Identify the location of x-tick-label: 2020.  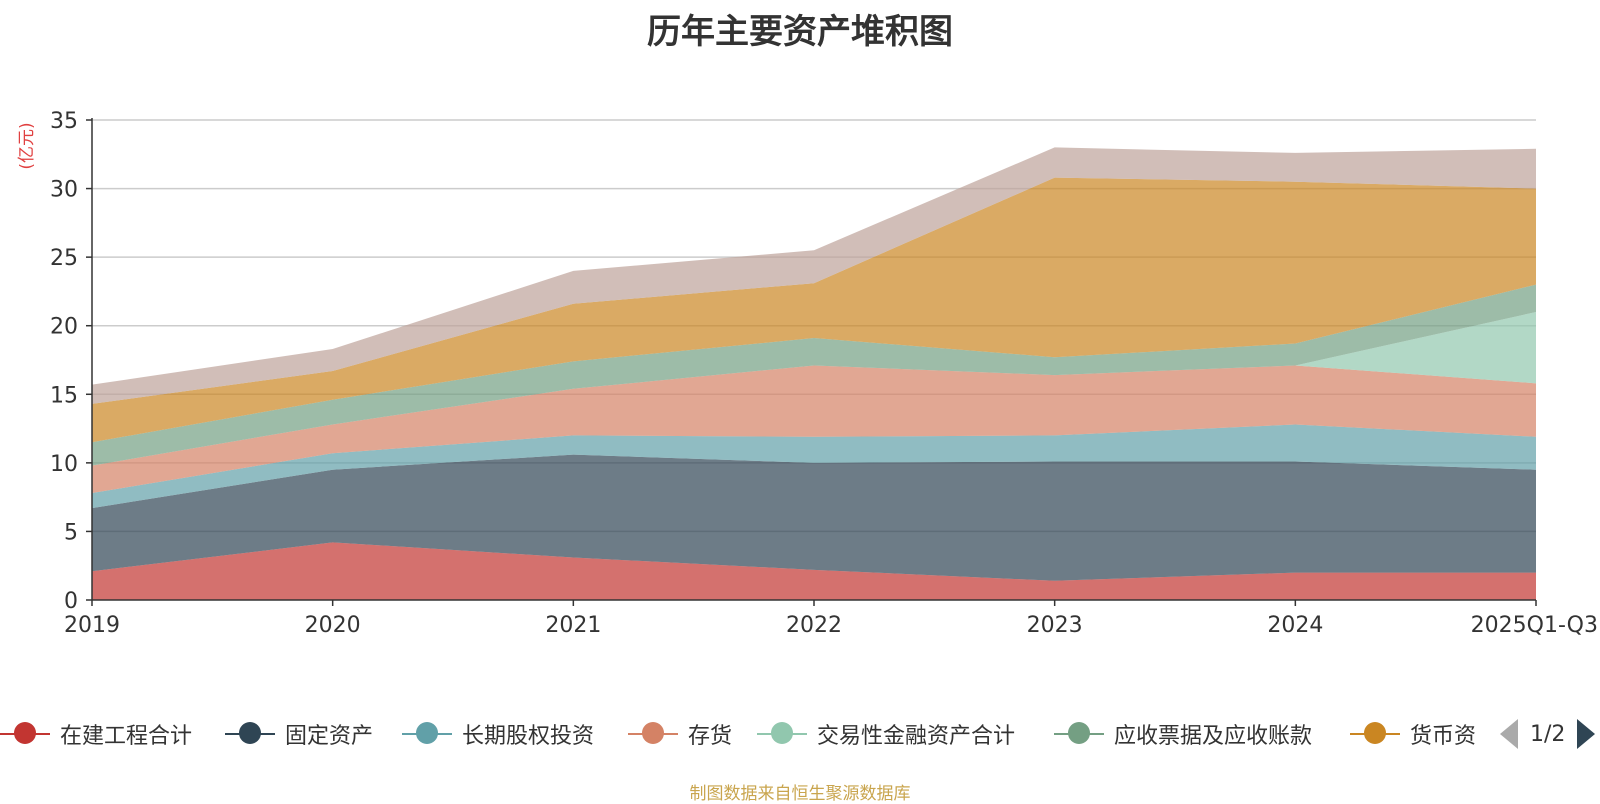
(333, 625).